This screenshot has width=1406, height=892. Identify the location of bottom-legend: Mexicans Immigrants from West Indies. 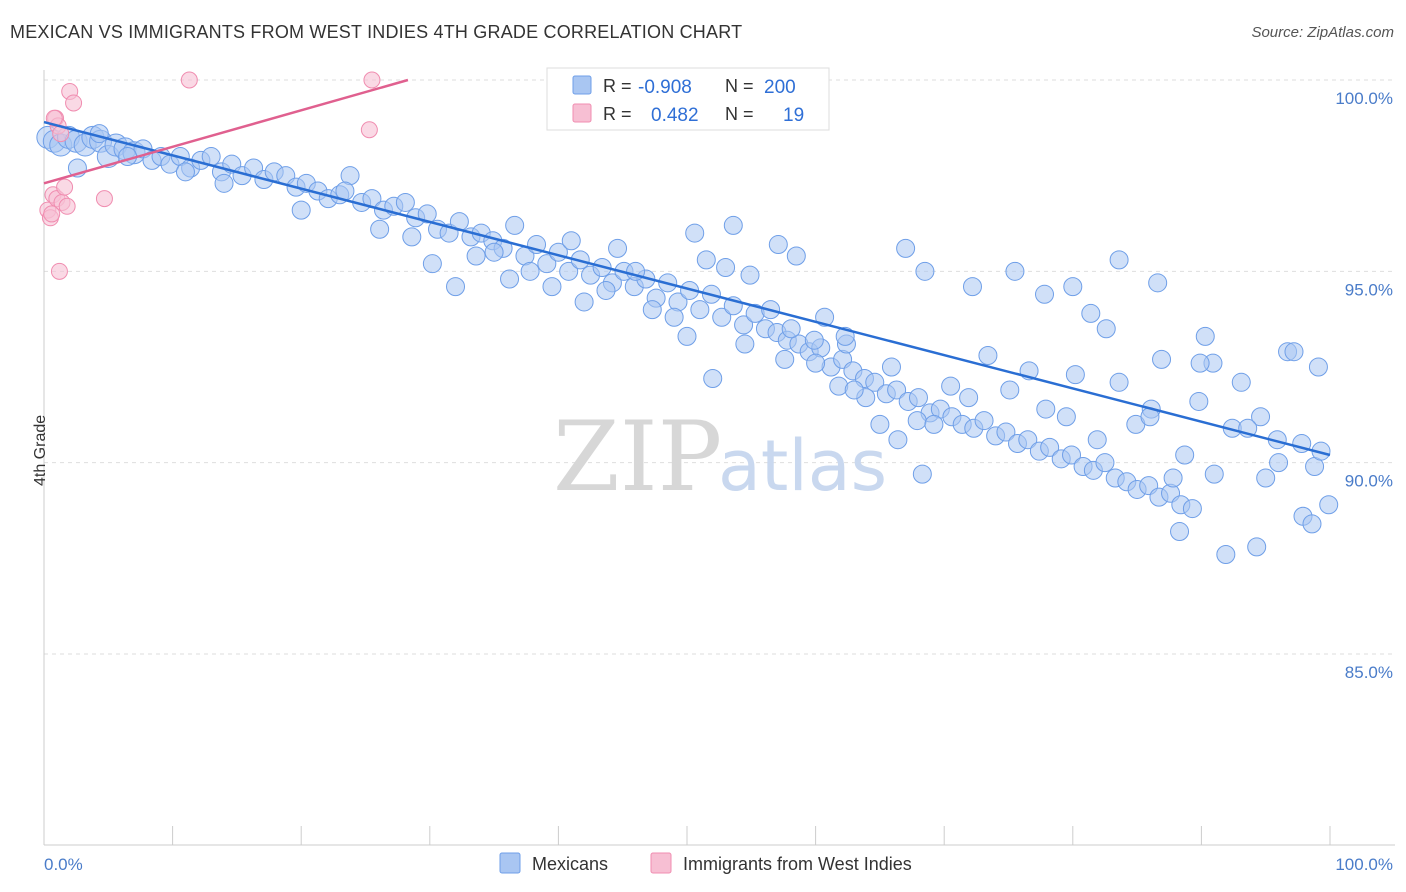
(705, 863).